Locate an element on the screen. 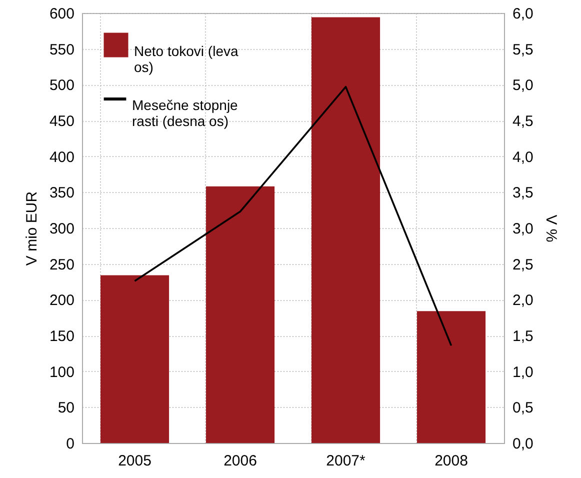 Image resolution: width=581 pixels, height=478 pixels. legend-label: Mesečne stopnje rasti (desna os) is located at coordinates (185, 113).